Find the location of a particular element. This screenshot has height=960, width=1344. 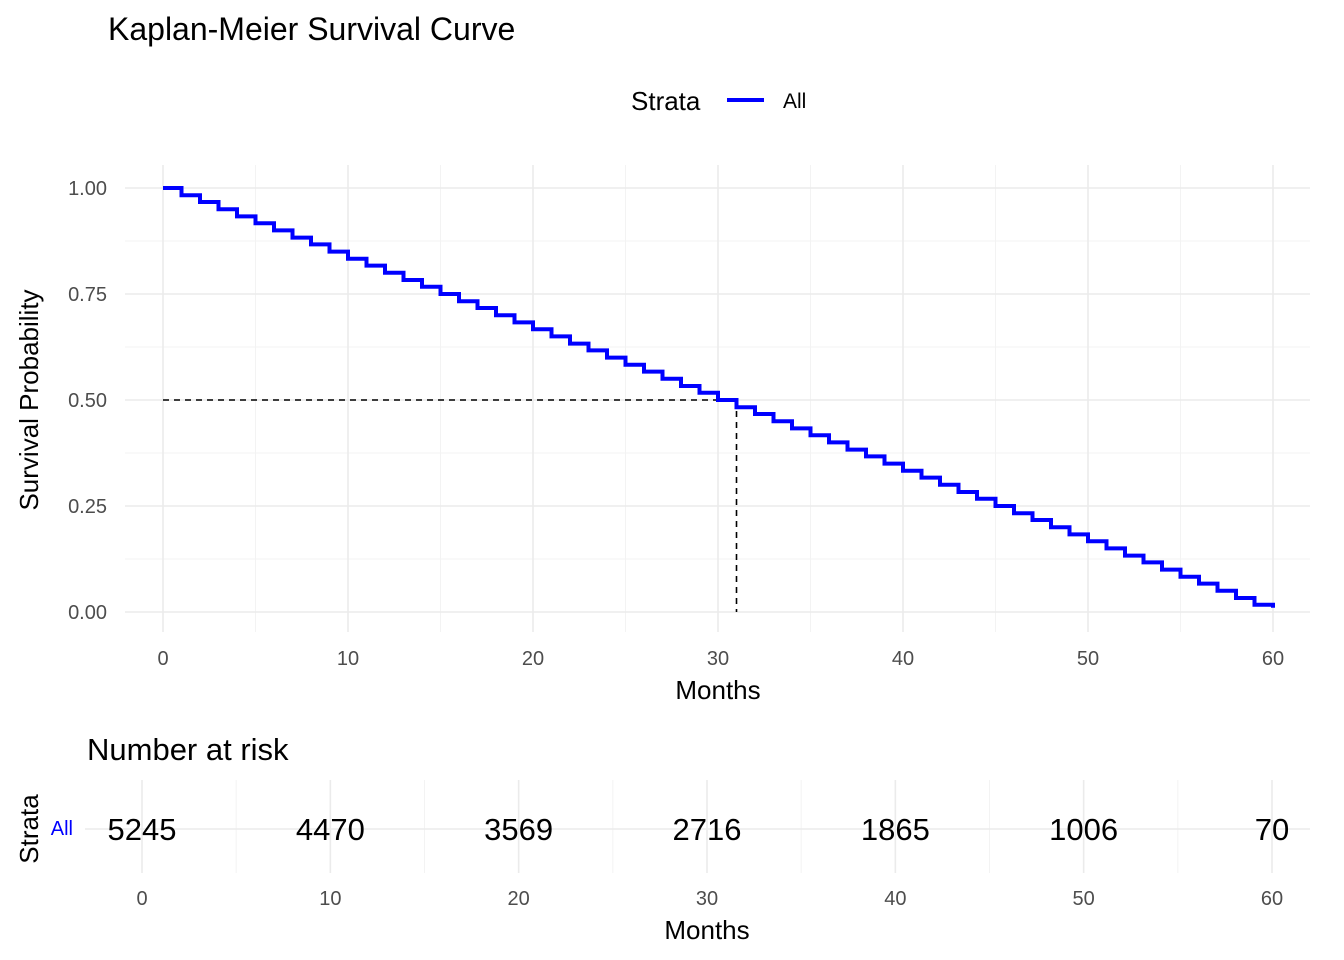

chart-title: Kaplan-Meier Survival Curve is located at coordinates (311, 29).